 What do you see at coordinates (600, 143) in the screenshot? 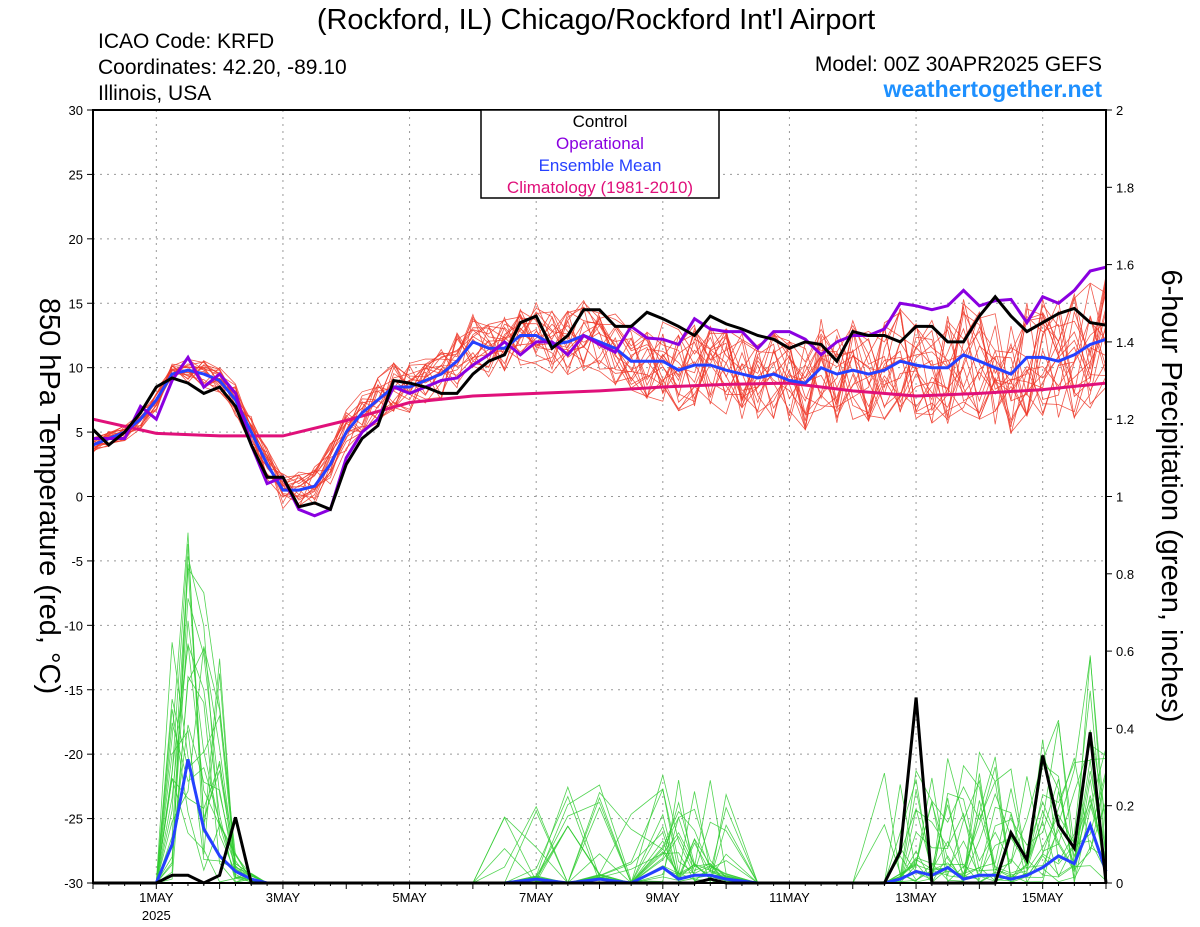
I see `legend-entry: Operational` at bounding box center [600, 143].